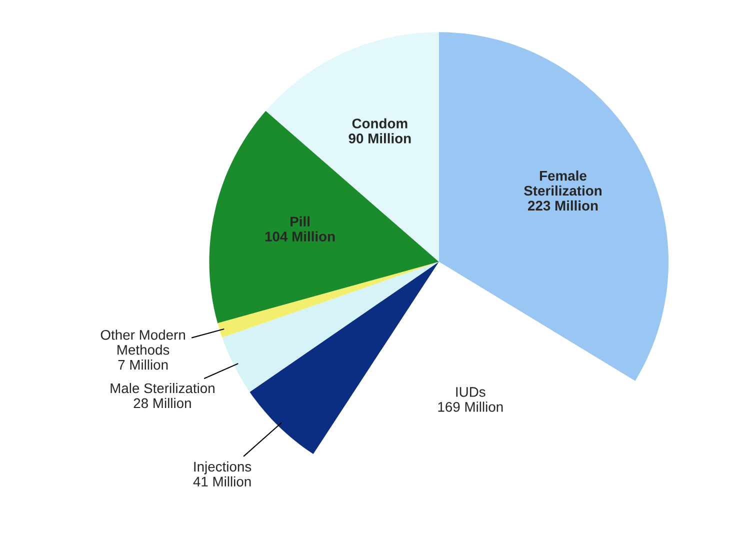 Image resolution: width=740 pixels, height=535 pixels. I want to click on data-label: 223 Million, so click(563, 205).